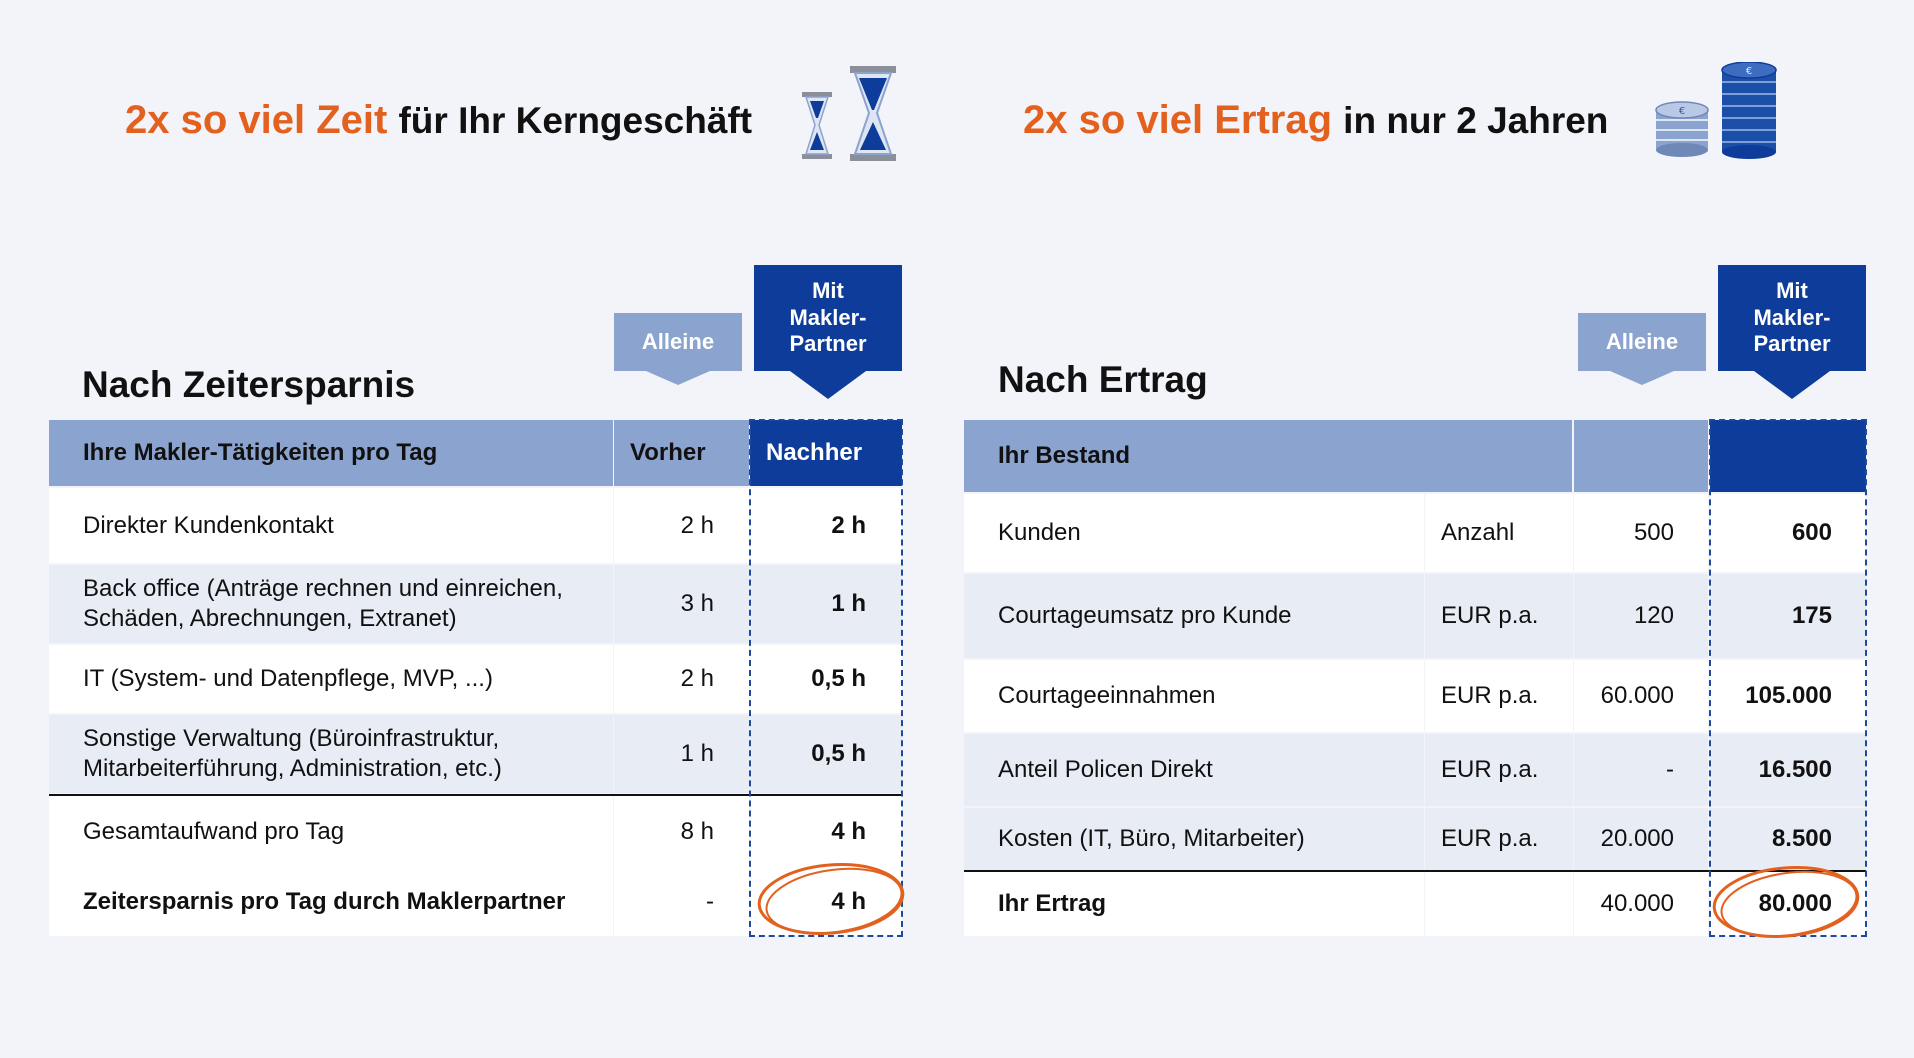 The width and height of the screenshot is (1914, 1058). Describe the element at coordinates (1178, 120) in the screenshot. I see `headline-revenue-accent: 2x so viel Ertrag` at that location.